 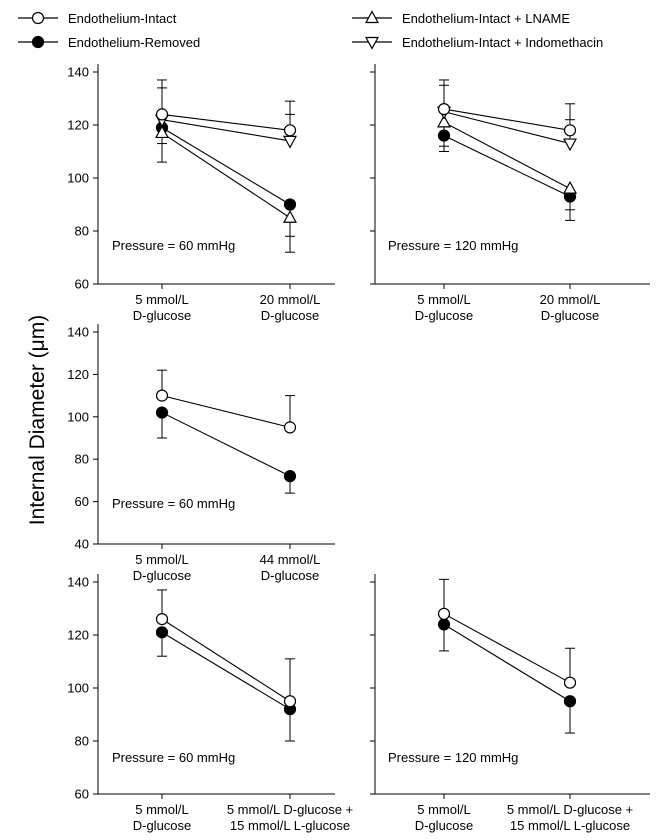 I want to click on legend-label: Endothelium-Intact + LNAME, so click(x=486, y=18).